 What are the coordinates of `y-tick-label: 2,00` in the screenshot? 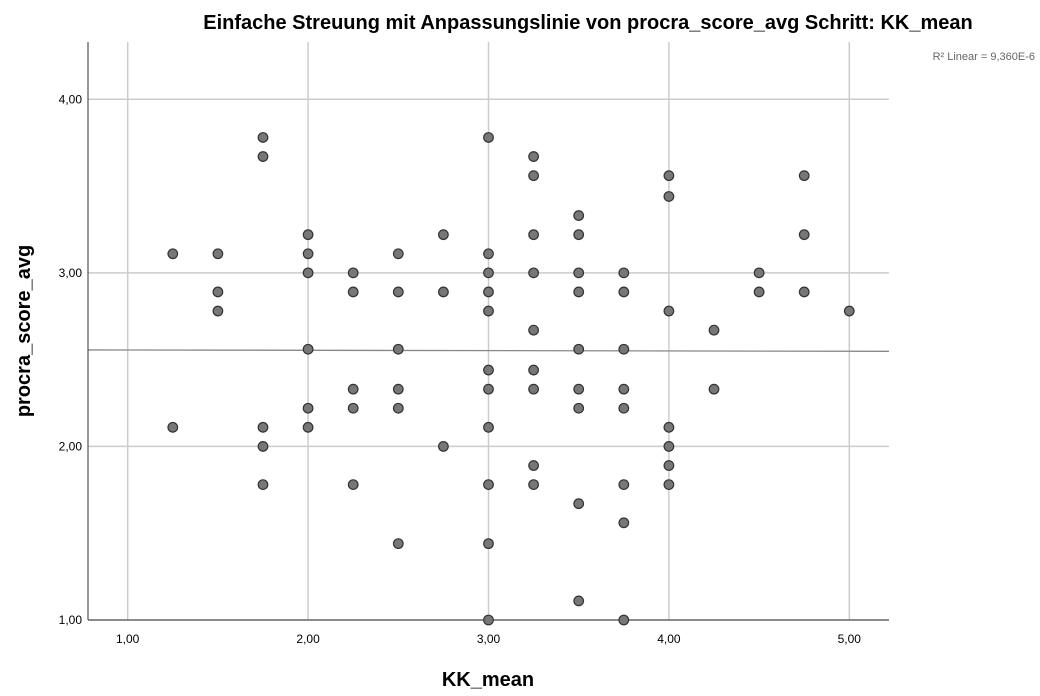 It's located at (71, 446).